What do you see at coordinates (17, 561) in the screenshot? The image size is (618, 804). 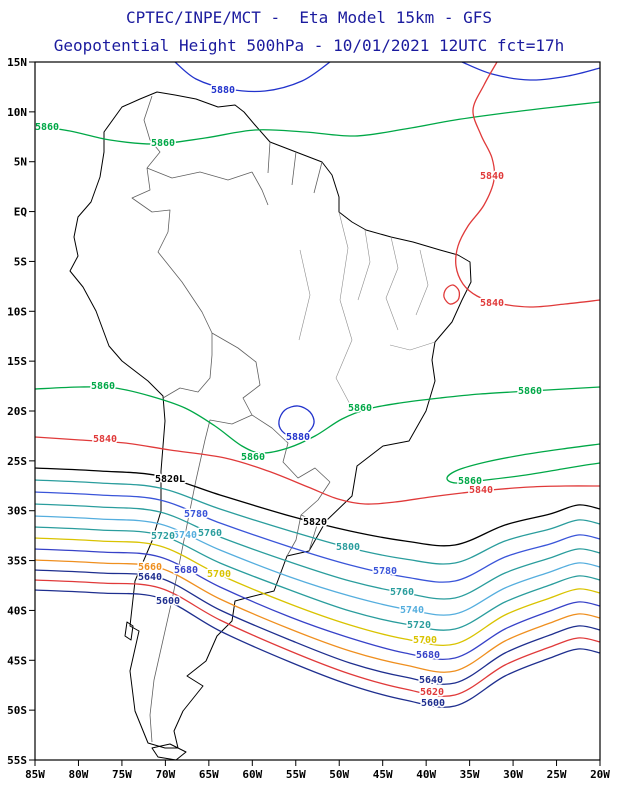 I see `lat-label: 35S` at bounding box center [17, 561].